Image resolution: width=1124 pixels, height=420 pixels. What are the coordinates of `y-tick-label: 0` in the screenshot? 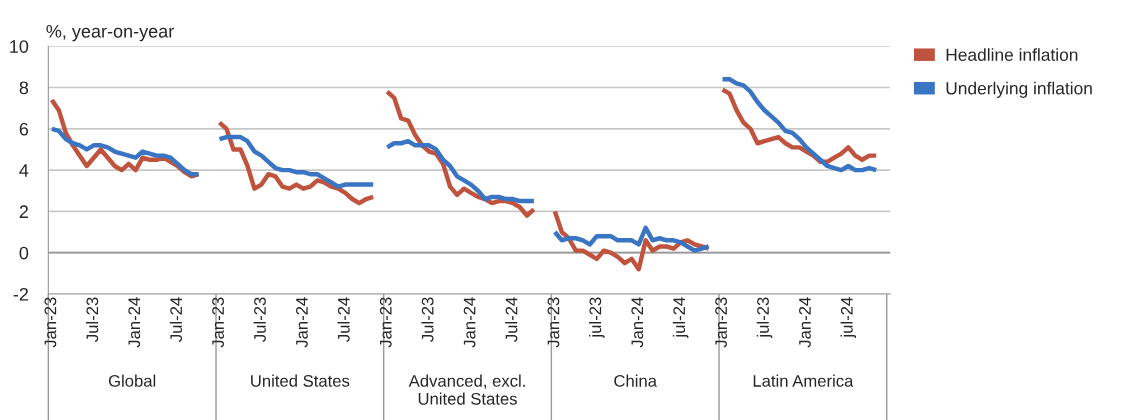 It's located at (24, 253).